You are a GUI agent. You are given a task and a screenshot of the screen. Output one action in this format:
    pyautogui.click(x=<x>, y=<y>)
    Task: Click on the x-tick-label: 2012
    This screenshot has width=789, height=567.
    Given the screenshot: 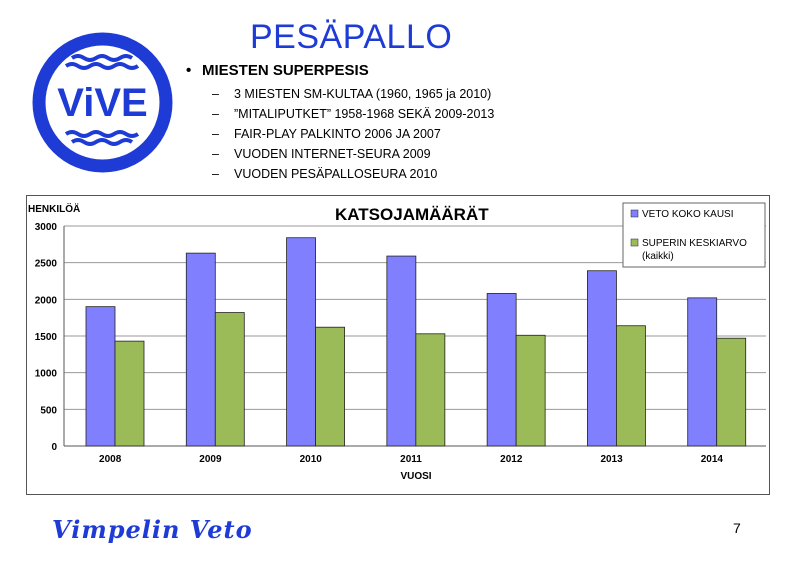 What is the action you would take?
    pyautogui.click(x=511, y=459)
    